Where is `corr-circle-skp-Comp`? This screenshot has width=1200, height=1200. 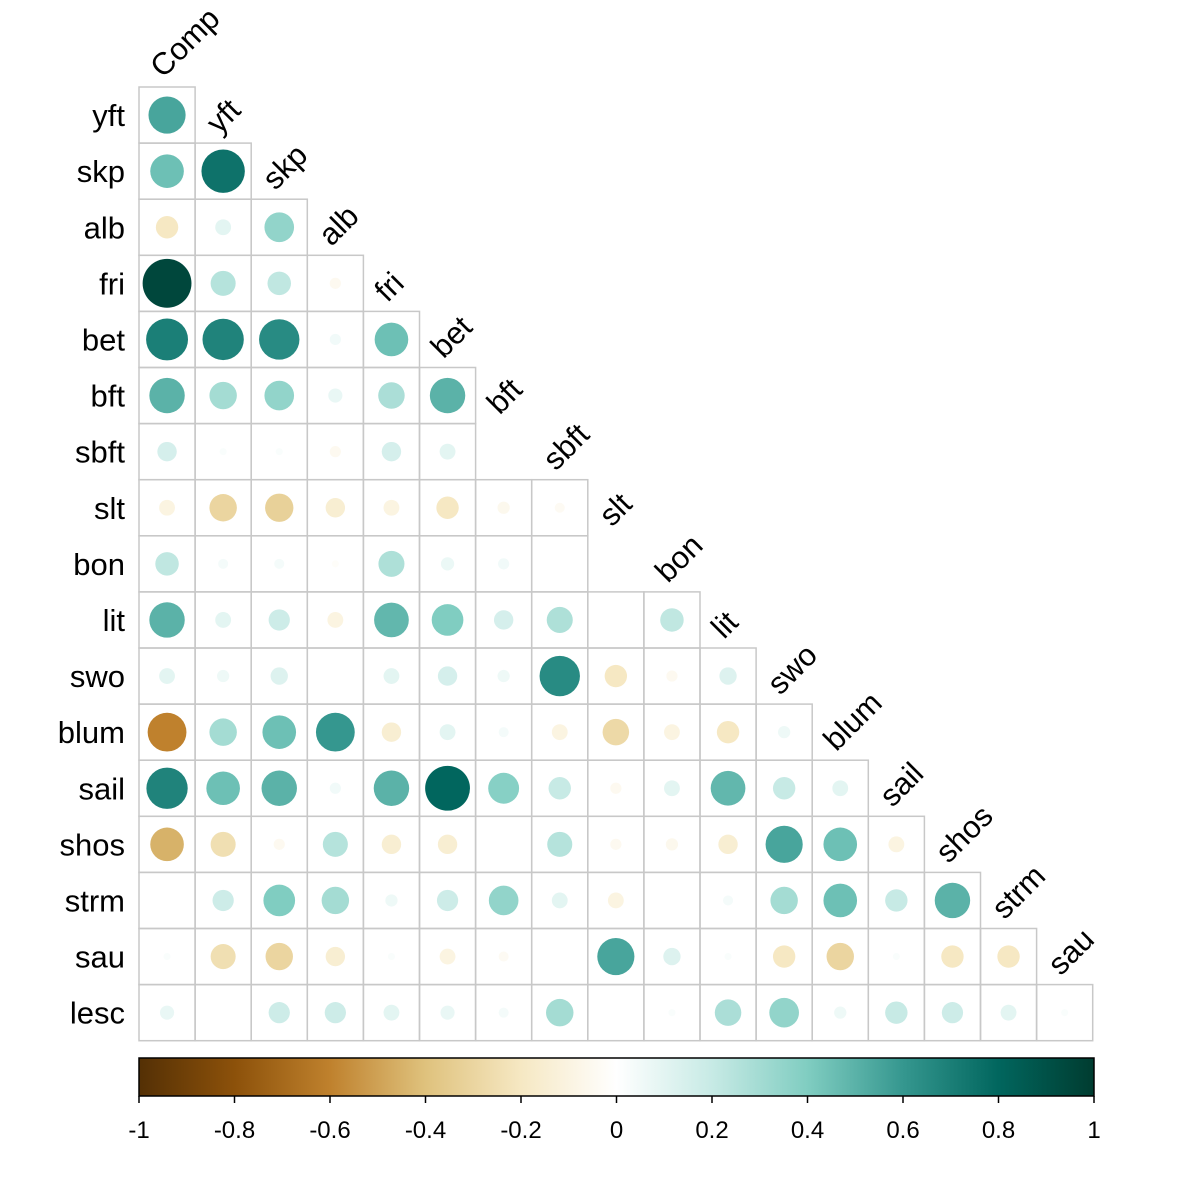 corr-circle-skp-Comp is located at coordinates (167, 171).